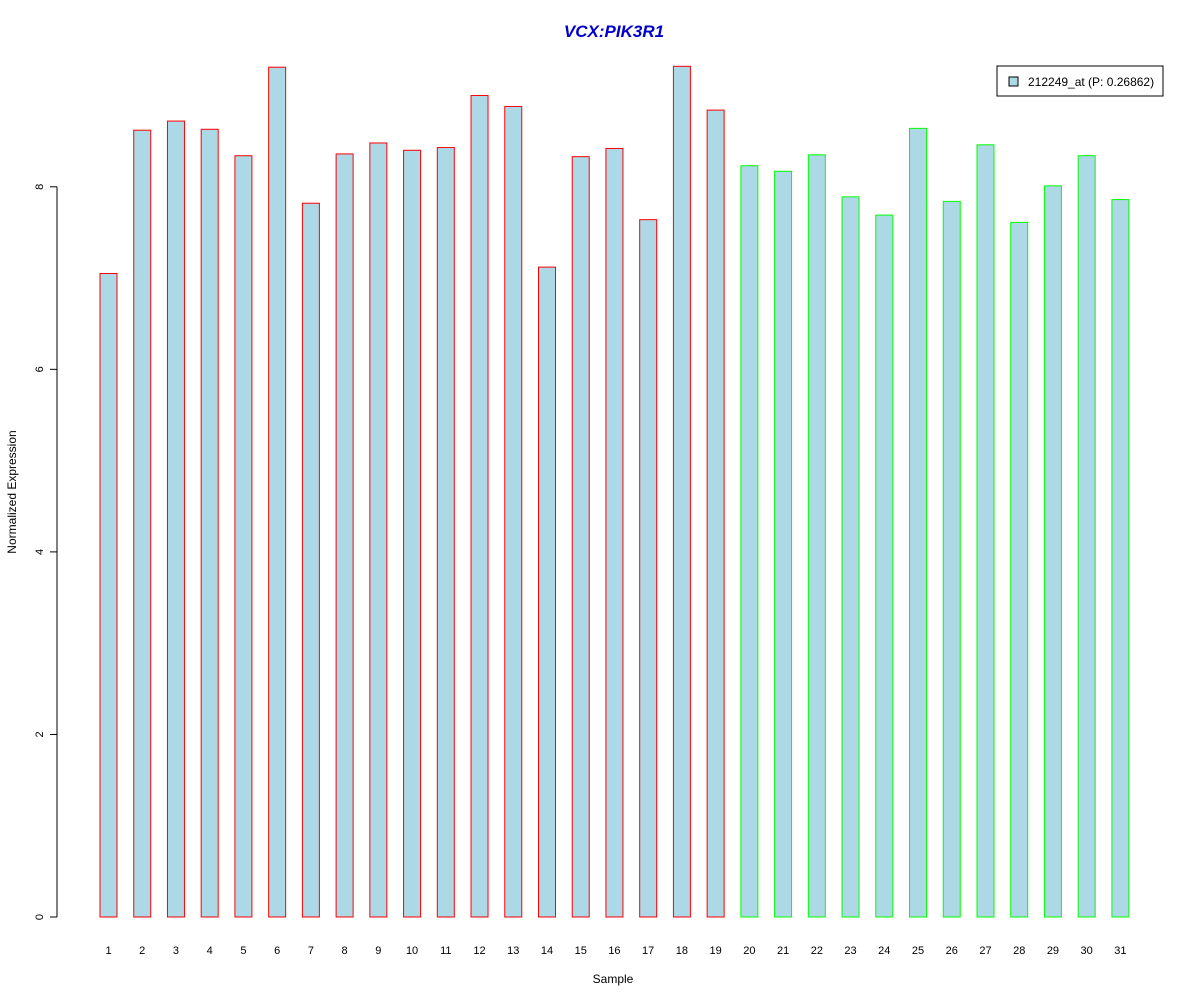 This screenshot has width=1200, height=1005. Describe the element at coordinates (1019, 951) in the screenshot. I see `x-tick-label: 28` at that location.